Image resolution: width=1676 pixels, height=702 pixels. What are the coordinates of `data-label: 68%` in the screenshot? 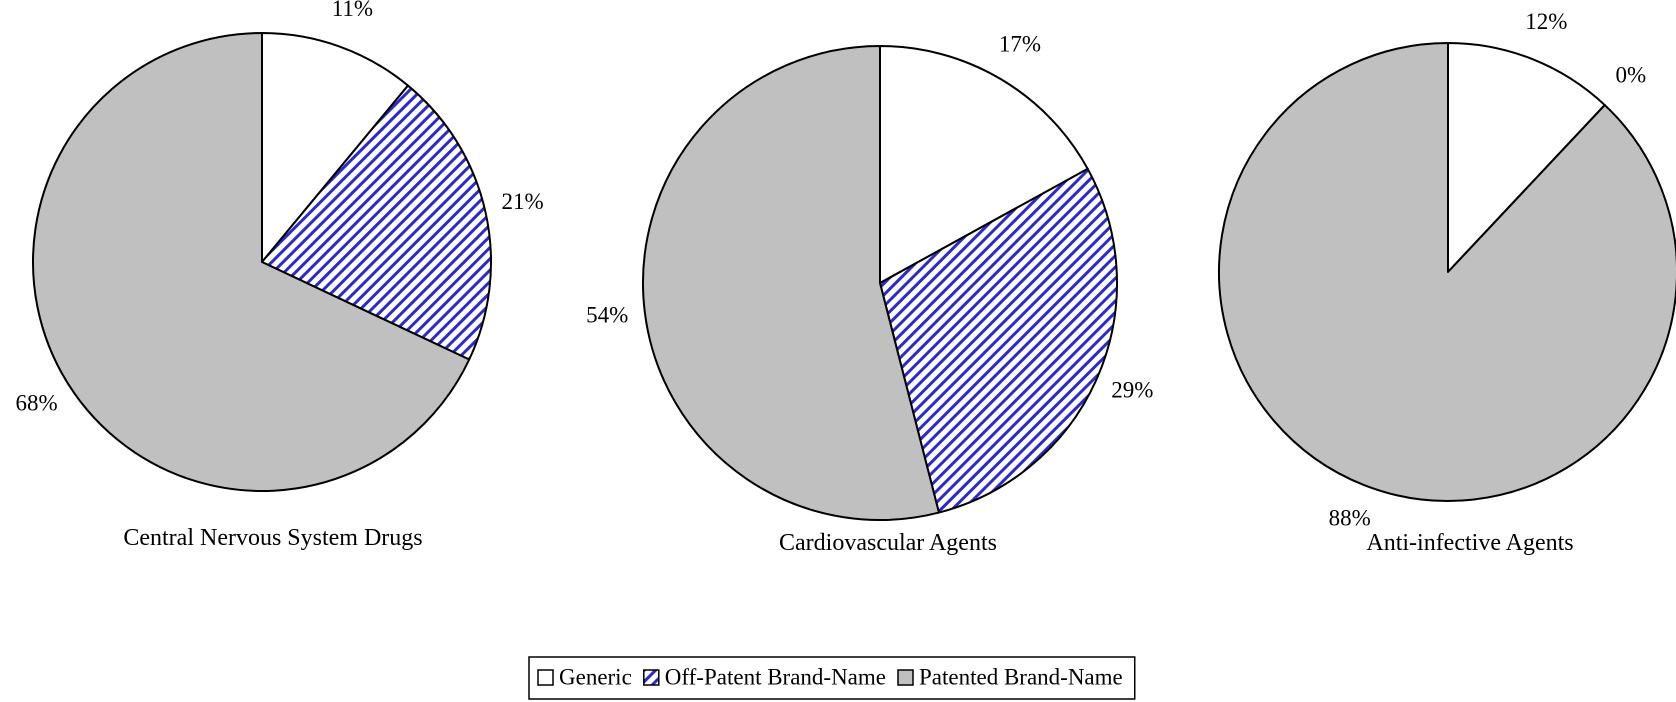 It's located at (36, 402).